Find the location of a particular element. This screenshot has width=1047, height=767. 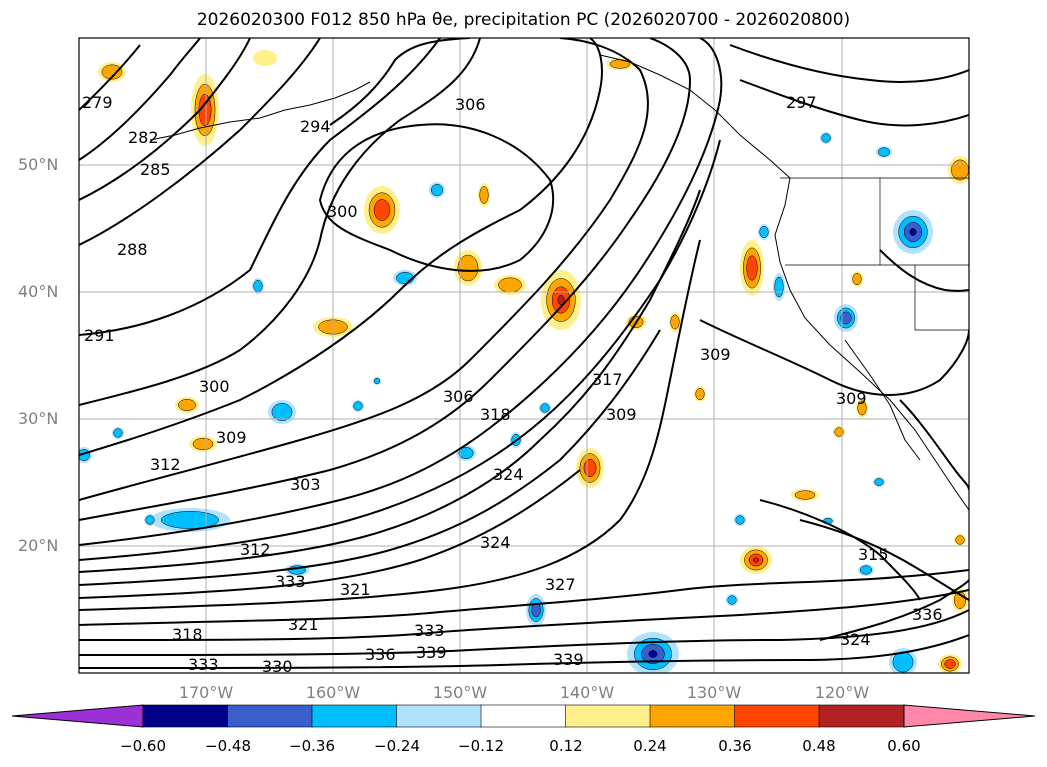

state-borders is located at coordinates (874, 254).